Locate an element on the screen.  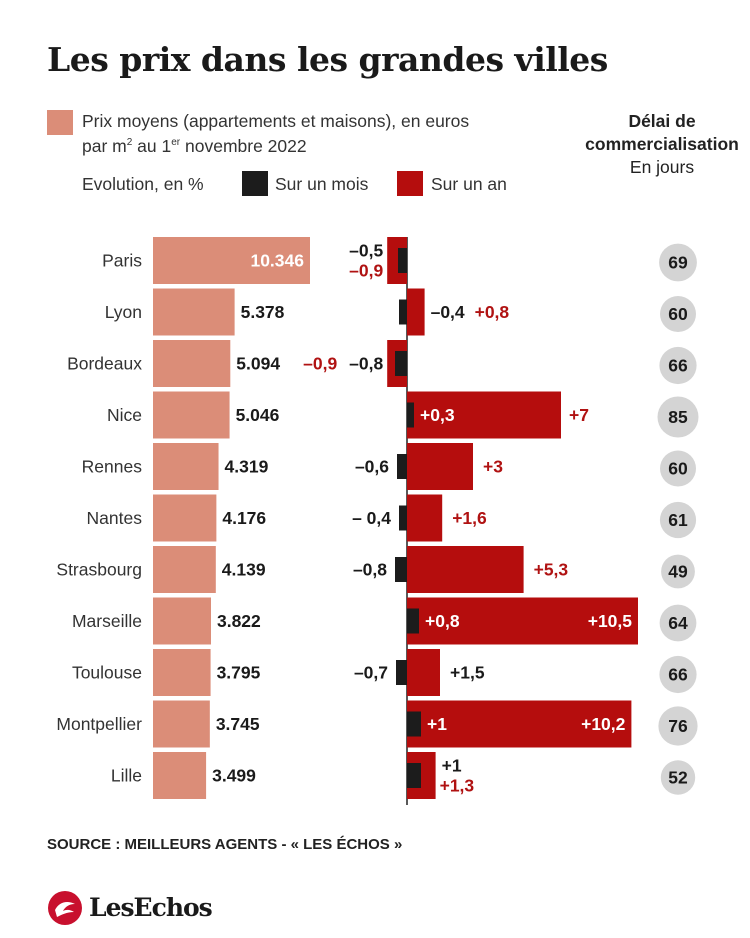
delai-circle-montpellier is located at coordinates (678, 726).